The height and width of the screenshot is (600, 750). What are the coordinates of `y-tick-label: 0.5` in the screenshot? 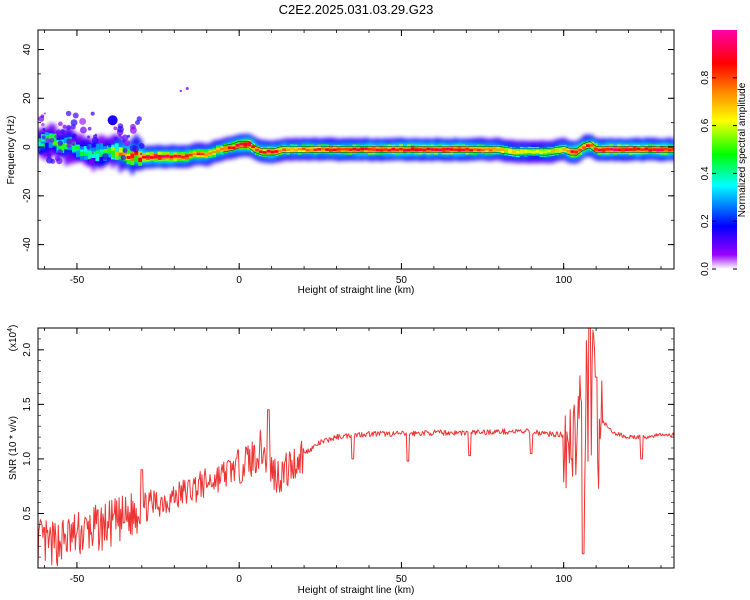 It's located at (27, 513).